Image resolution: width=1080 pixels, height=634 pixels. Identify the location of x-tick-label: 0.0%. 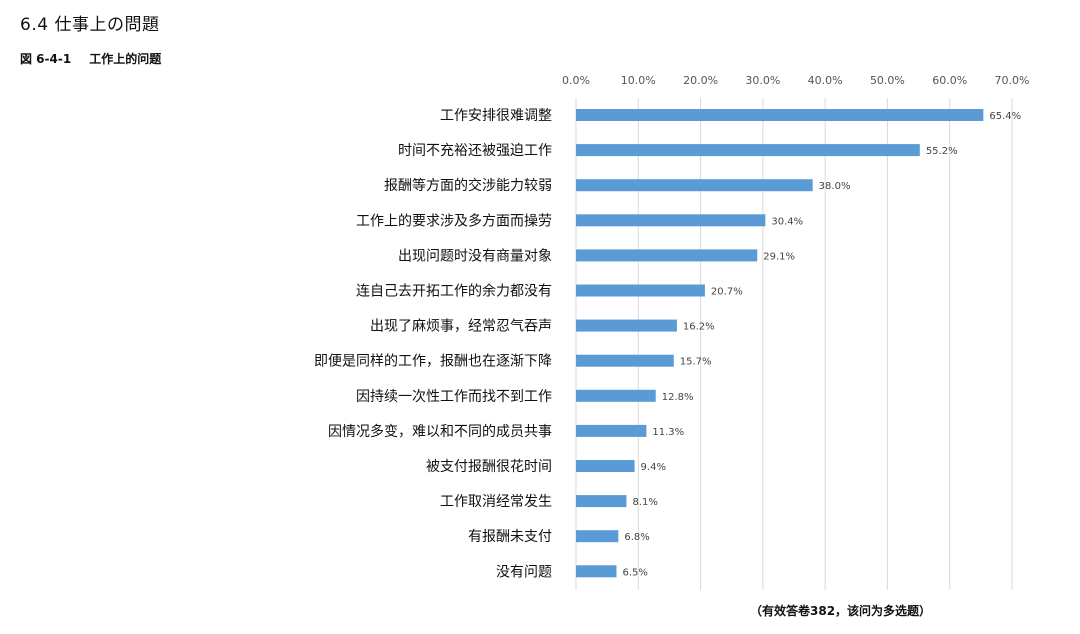
(576, 80).